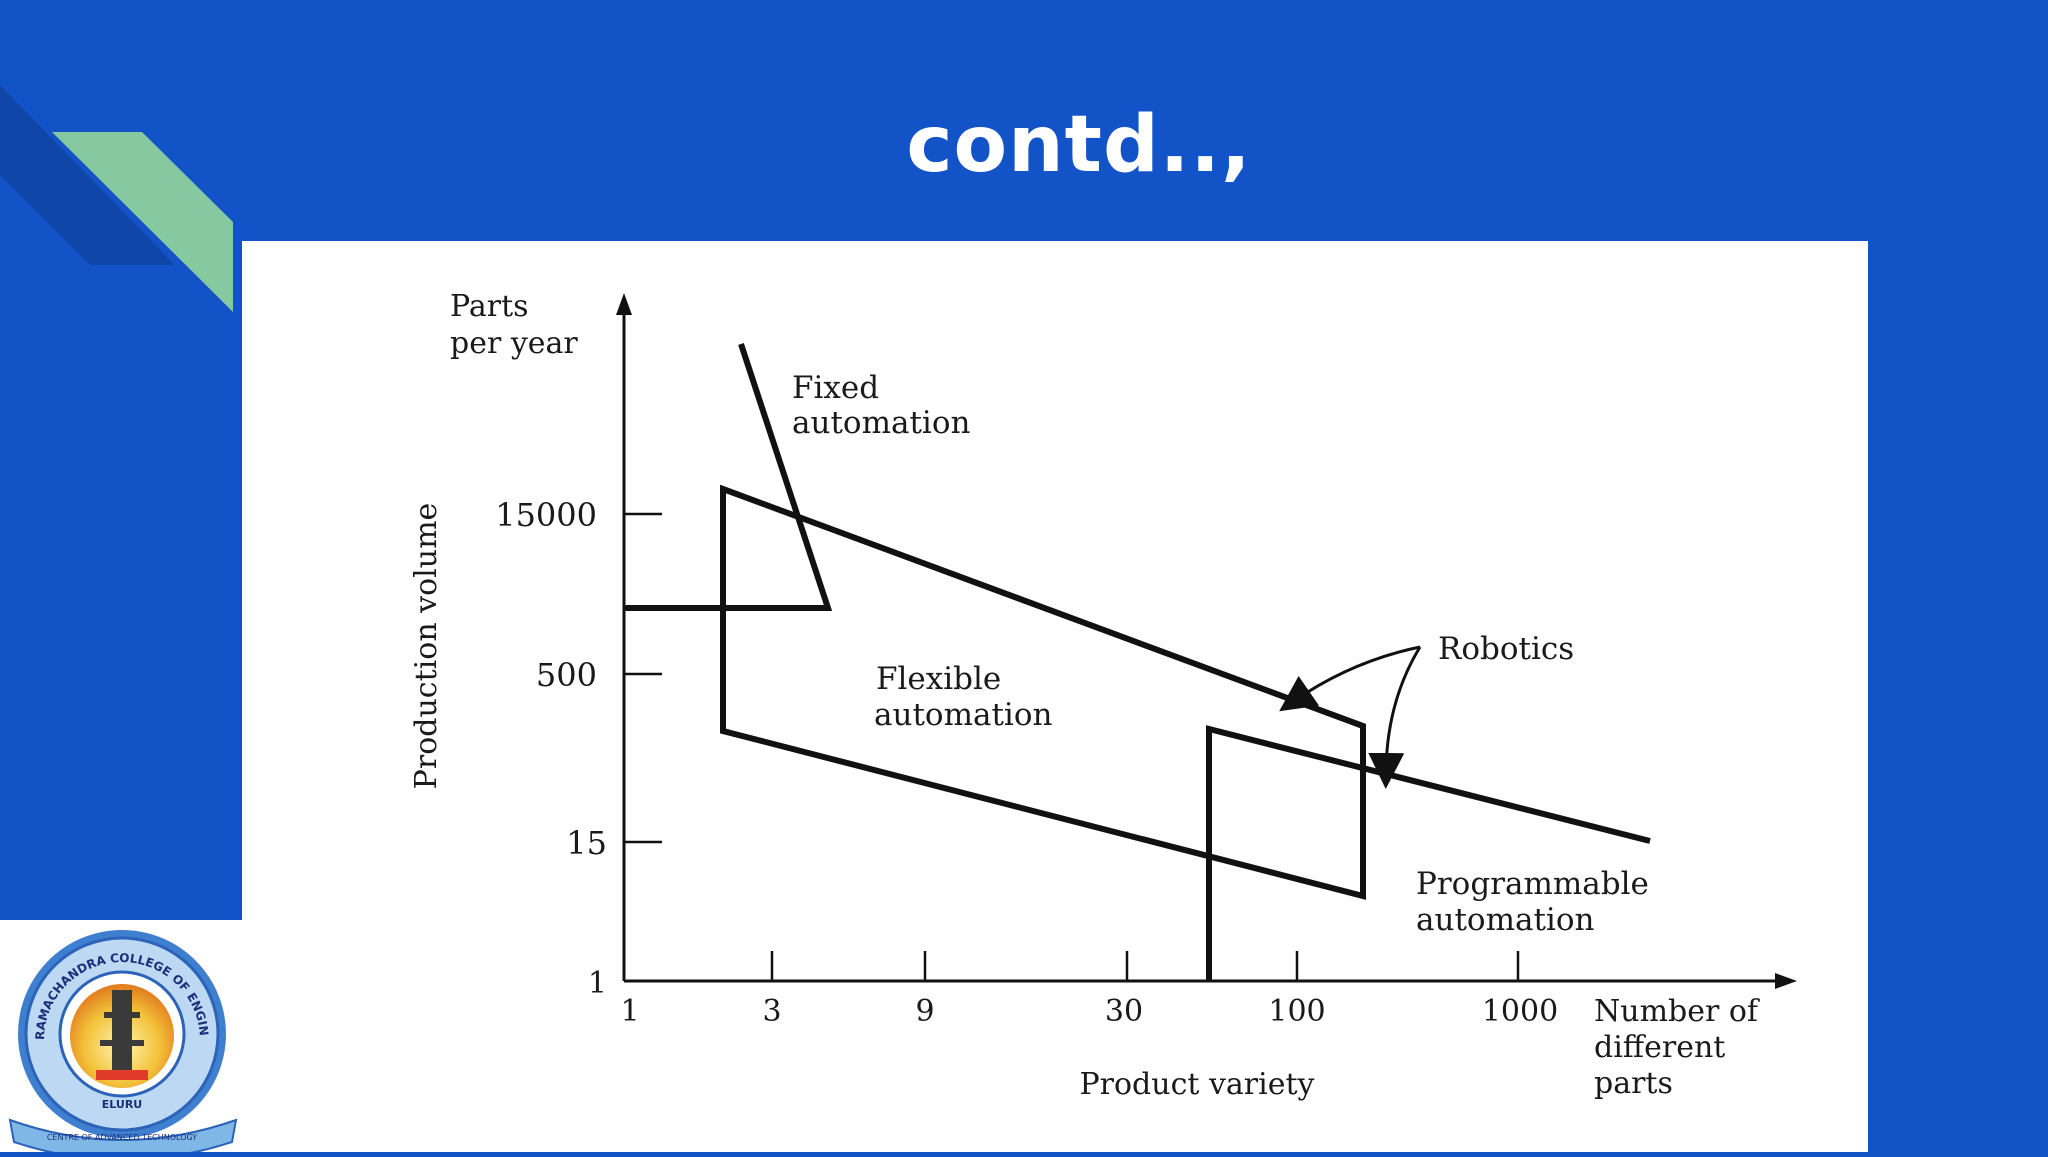 The height and width of the screenshot is (1157, 2048). What do you see at coordinates (122, 1137) in the screenshot?
I see `logo-ribbon-text: CENTRE OF ADVANCED TECHNOLOGY` at bounding box center [122, 1137].